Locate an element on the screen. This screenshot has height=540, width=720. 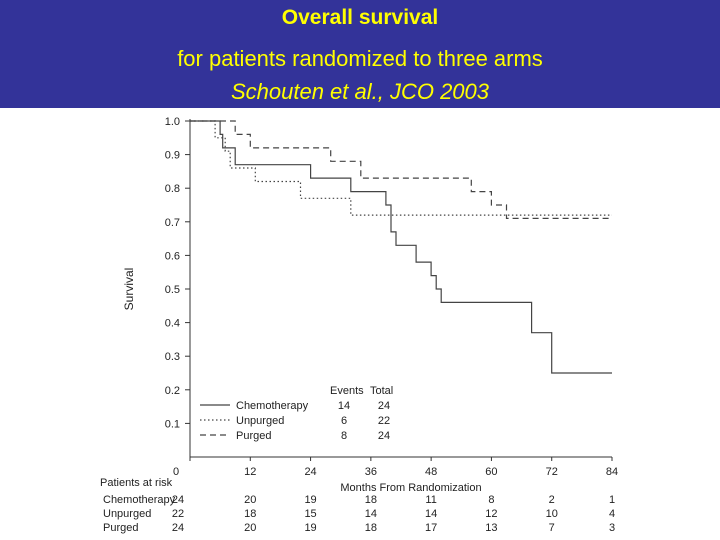
x-tick-label: 84 is located at coordinates (612, 472).